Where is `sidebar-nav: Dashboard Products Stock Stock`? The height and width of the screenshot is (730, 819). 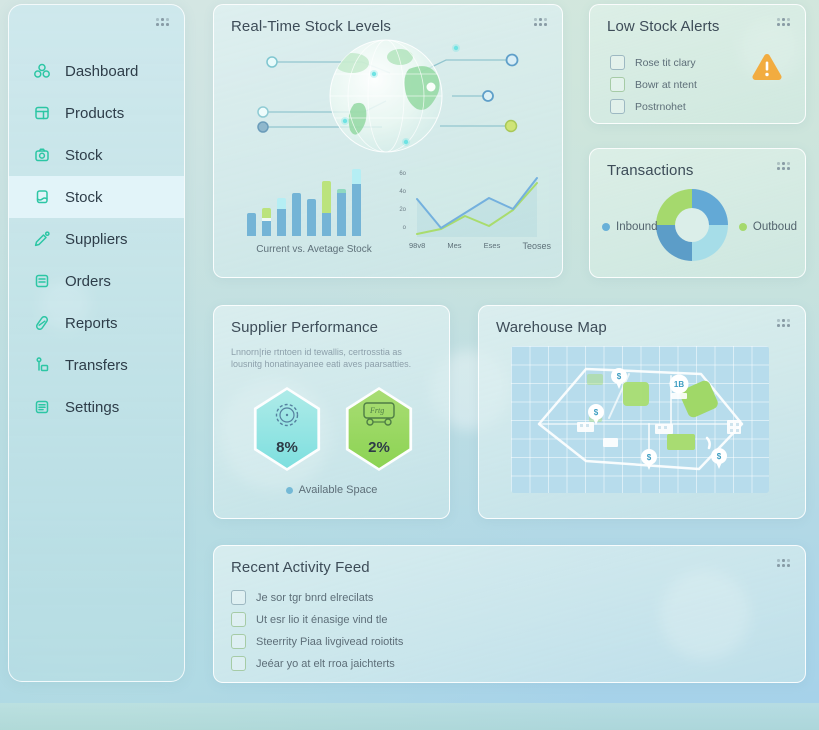 sidebar-nav: Dashboard Products Stock Stock is located at coordinates (96, 239).